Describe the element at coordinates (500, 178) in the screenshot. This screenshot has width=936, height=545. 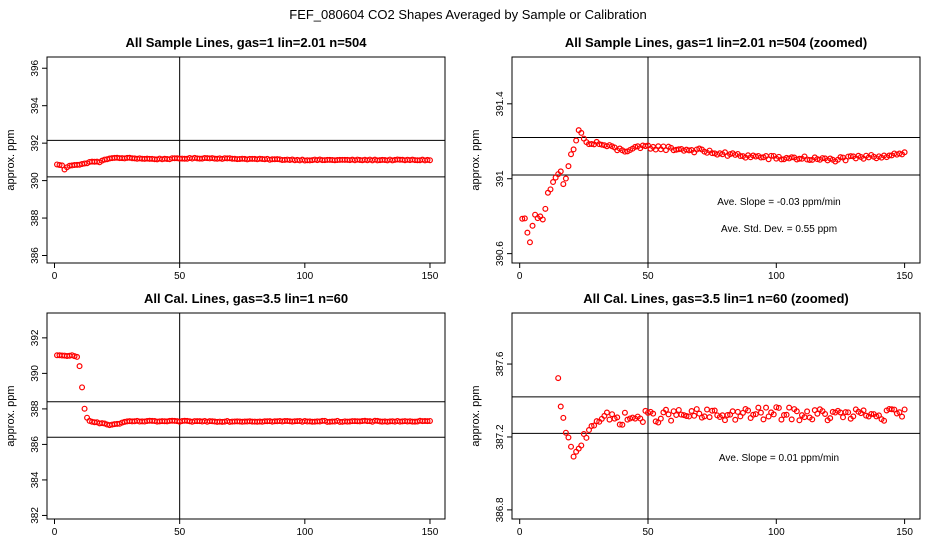
I see `y-tick-label: 391` at that location.